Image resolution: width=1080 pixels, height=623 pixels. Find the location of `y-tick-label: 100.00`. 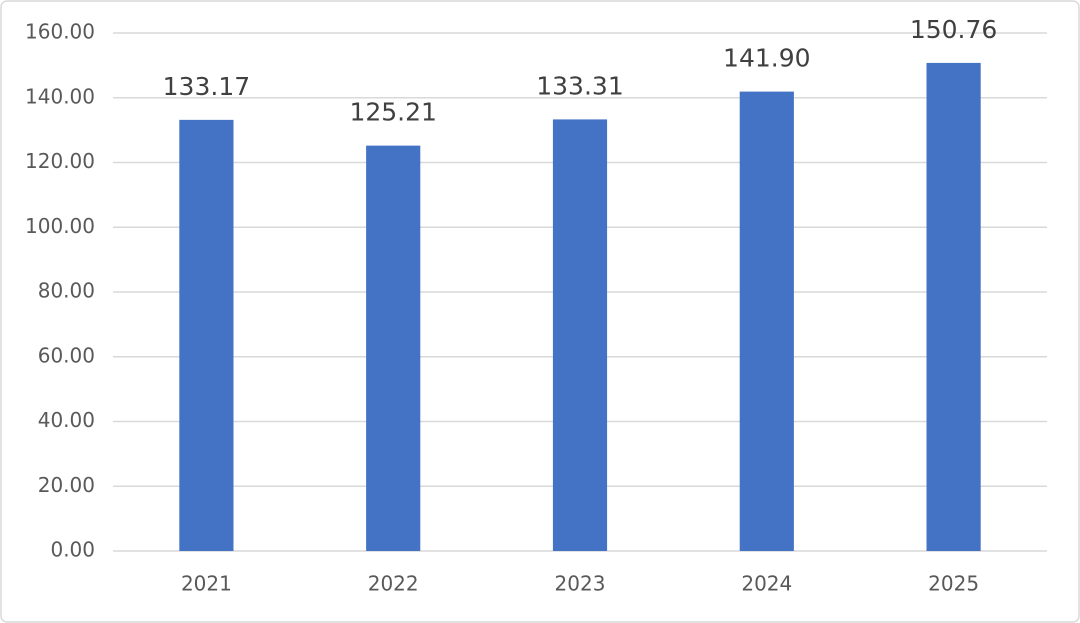

y-tick-label: 100.00 is located at coordinates (60, 226).